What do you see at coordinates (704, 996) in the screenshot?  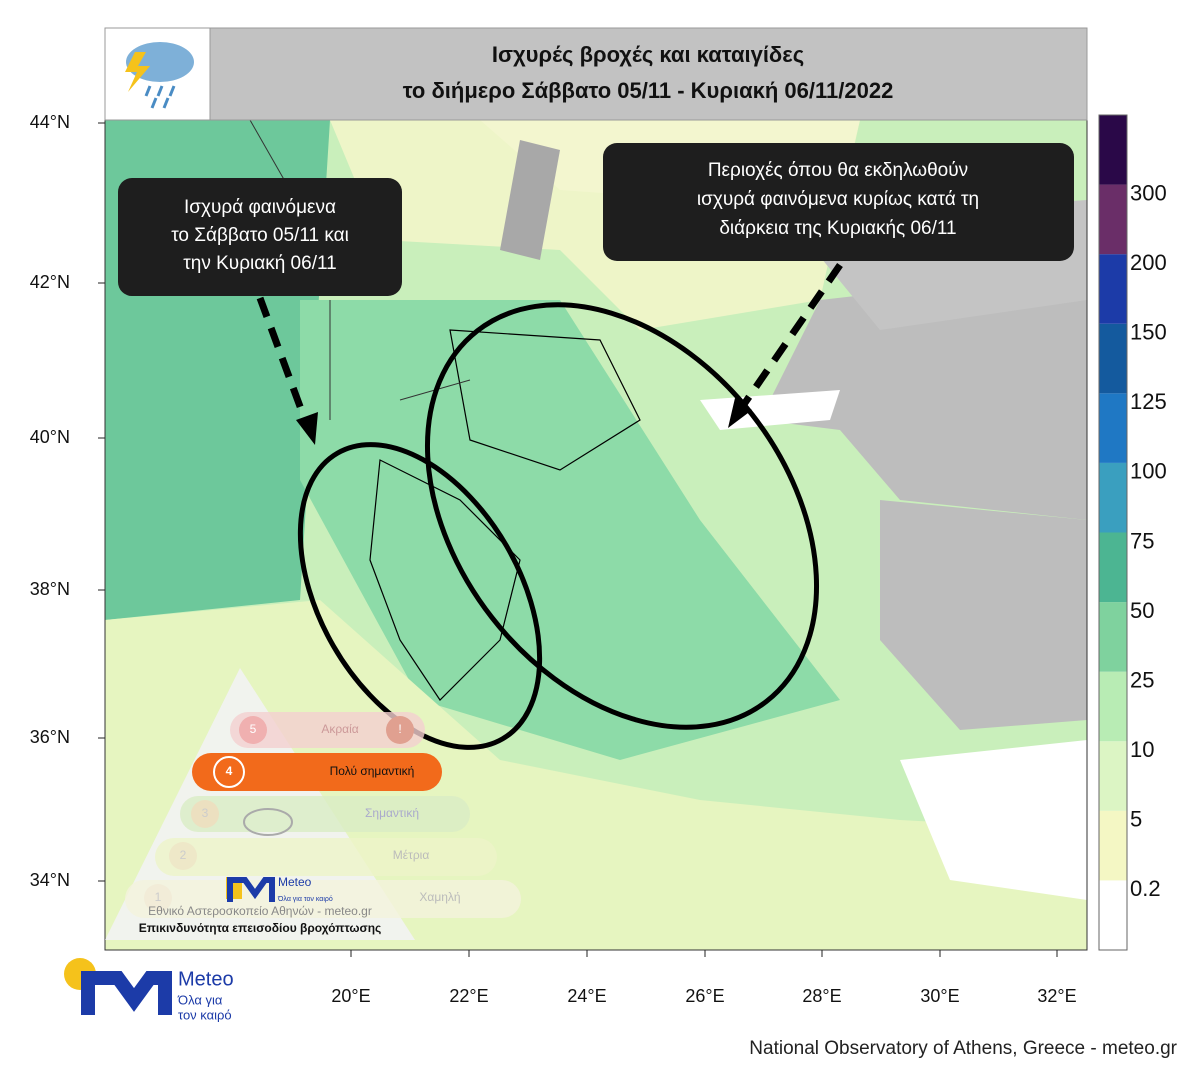 I see `lon-label: 26°E` at bounding box center [704, 996].